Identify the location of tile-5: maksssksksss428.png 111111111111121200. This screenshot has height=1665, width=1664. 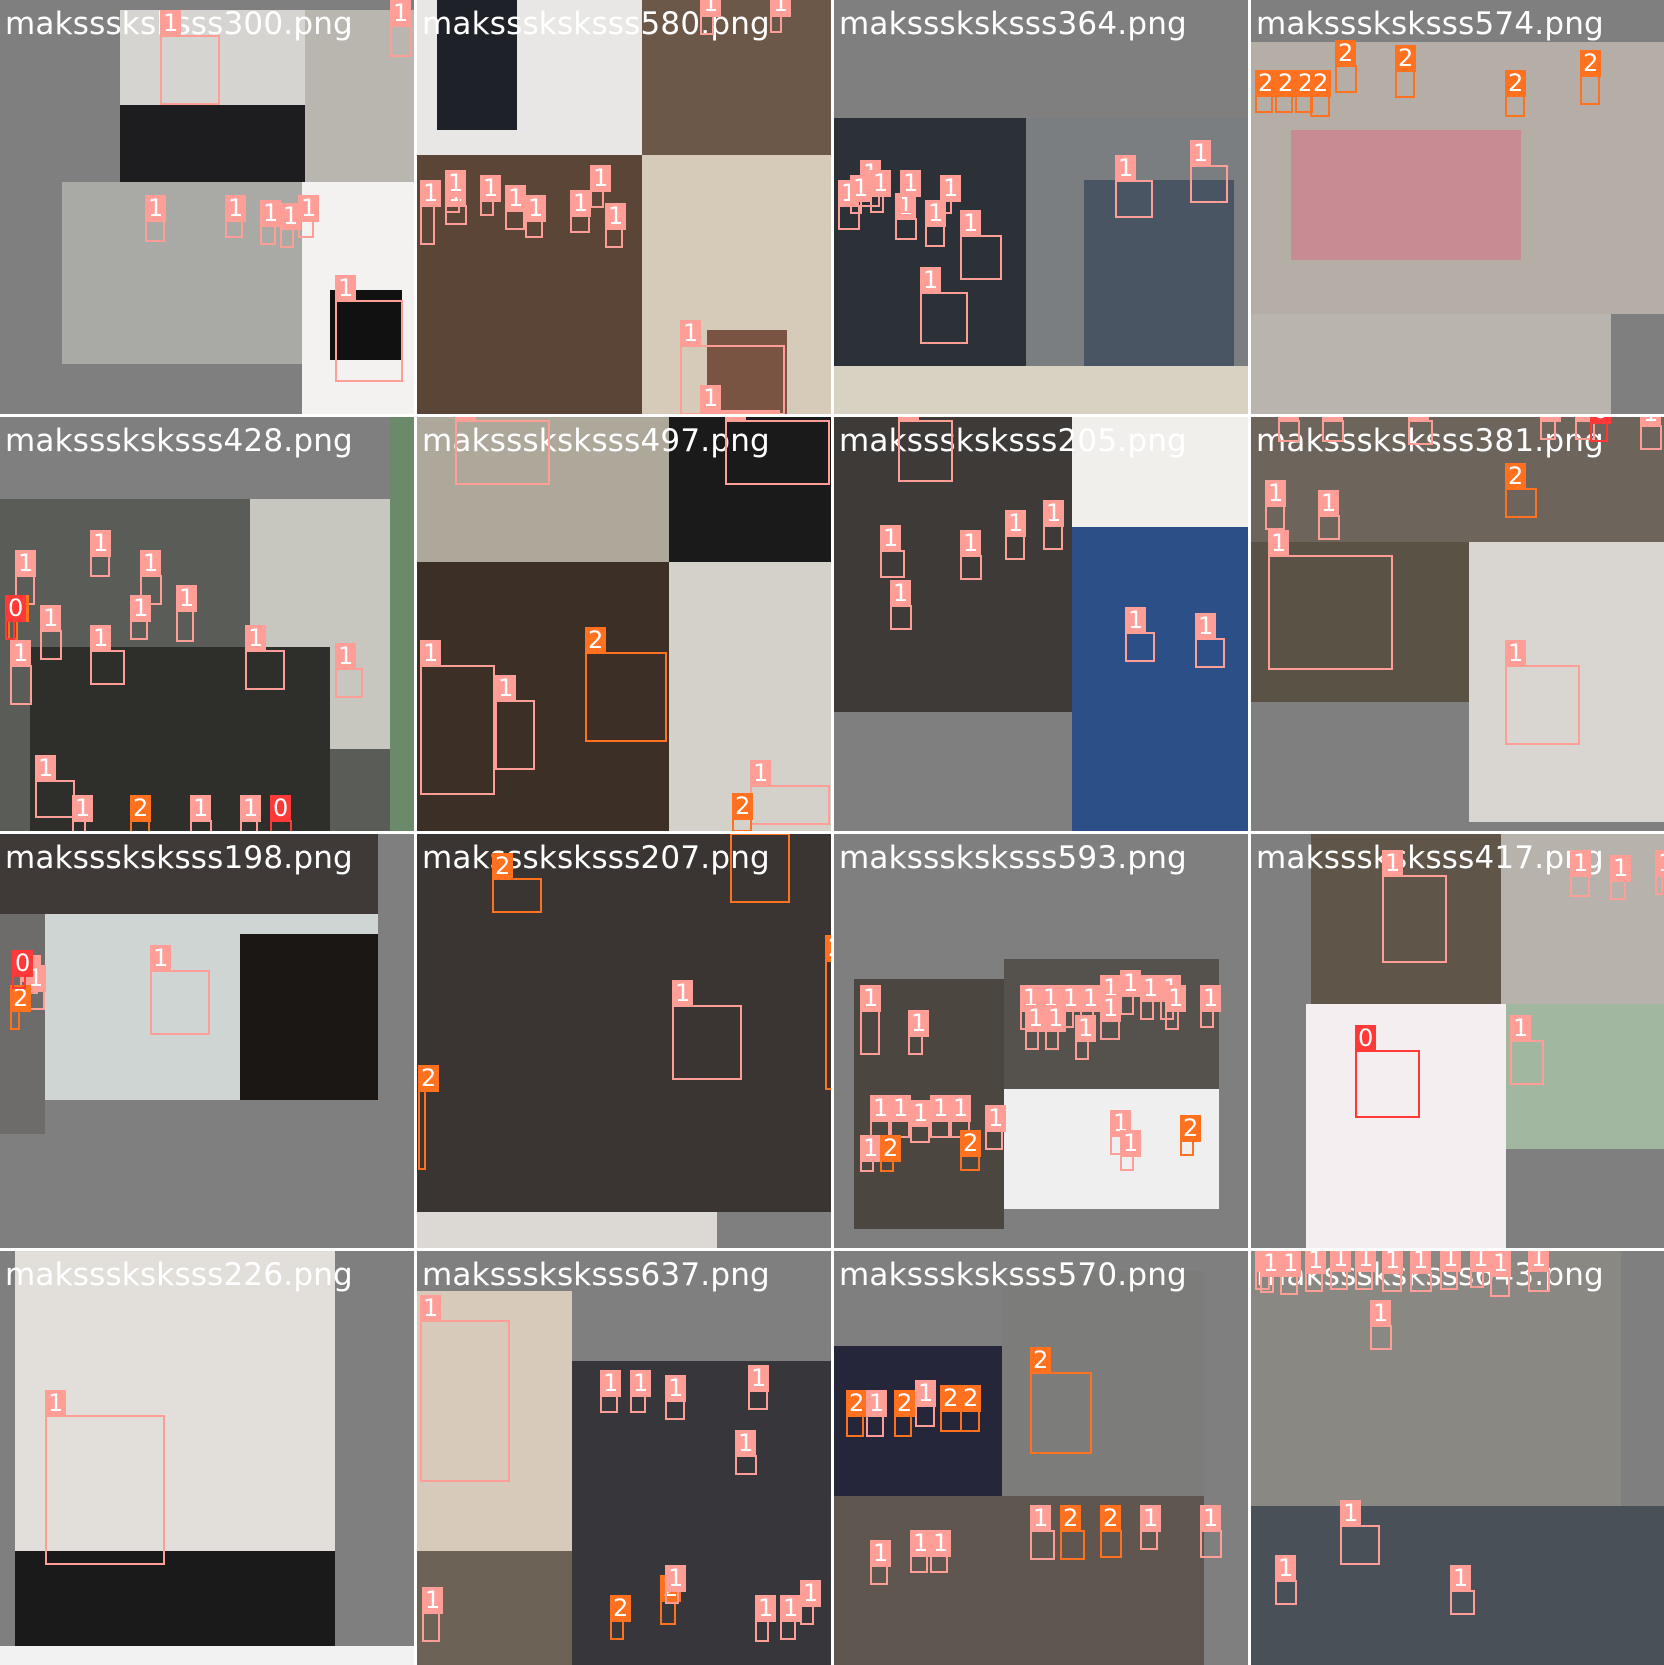
(207, 624).